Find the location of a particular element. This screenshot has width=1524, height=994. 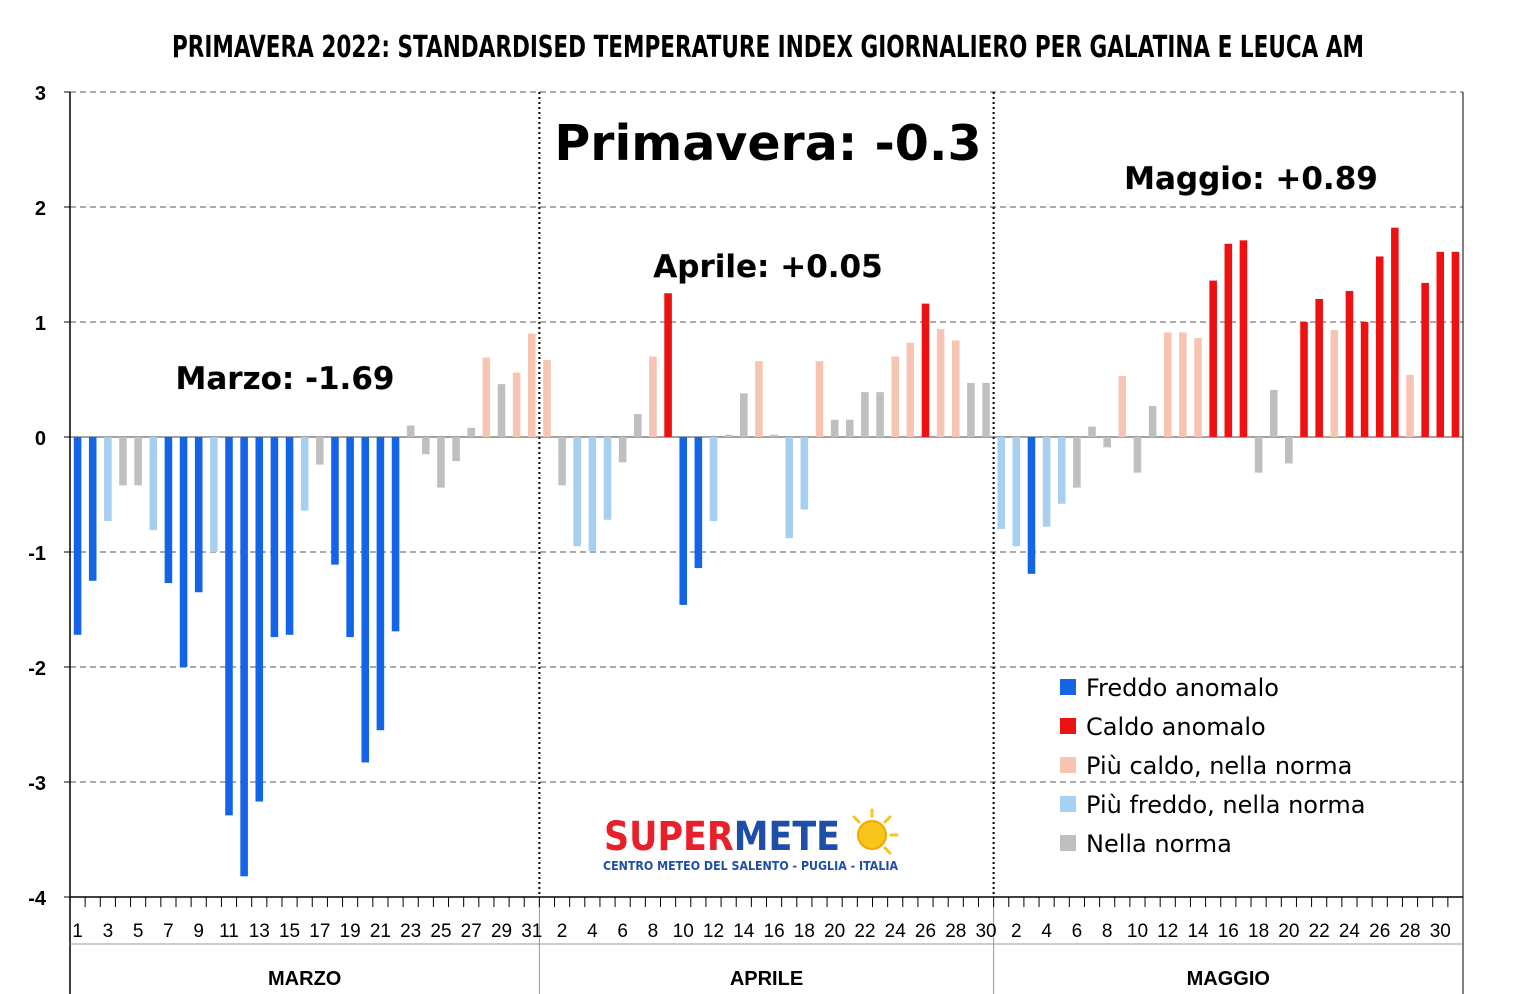

x-tick-label: 27 is located at coordinates (471, 931).